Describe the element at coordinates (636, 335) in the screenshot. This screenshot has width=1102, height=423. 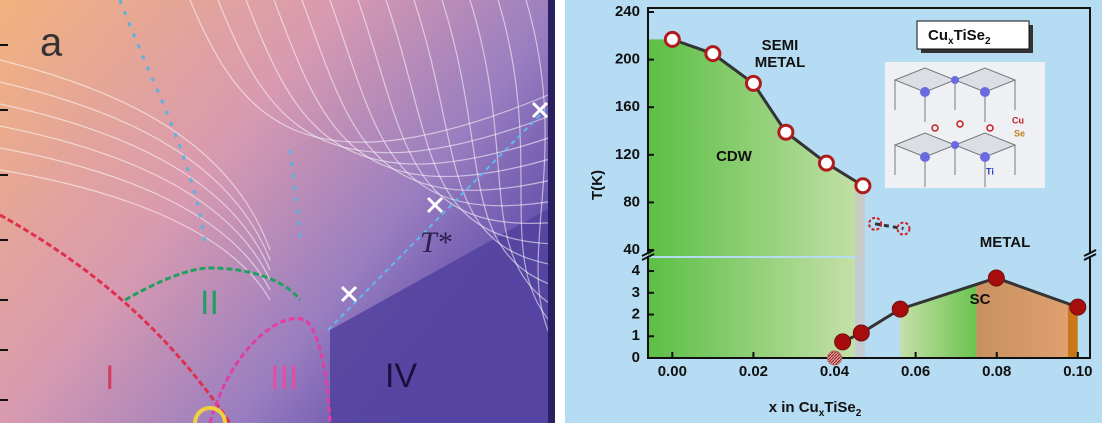
I see `y-tick-label: 1` at that location.